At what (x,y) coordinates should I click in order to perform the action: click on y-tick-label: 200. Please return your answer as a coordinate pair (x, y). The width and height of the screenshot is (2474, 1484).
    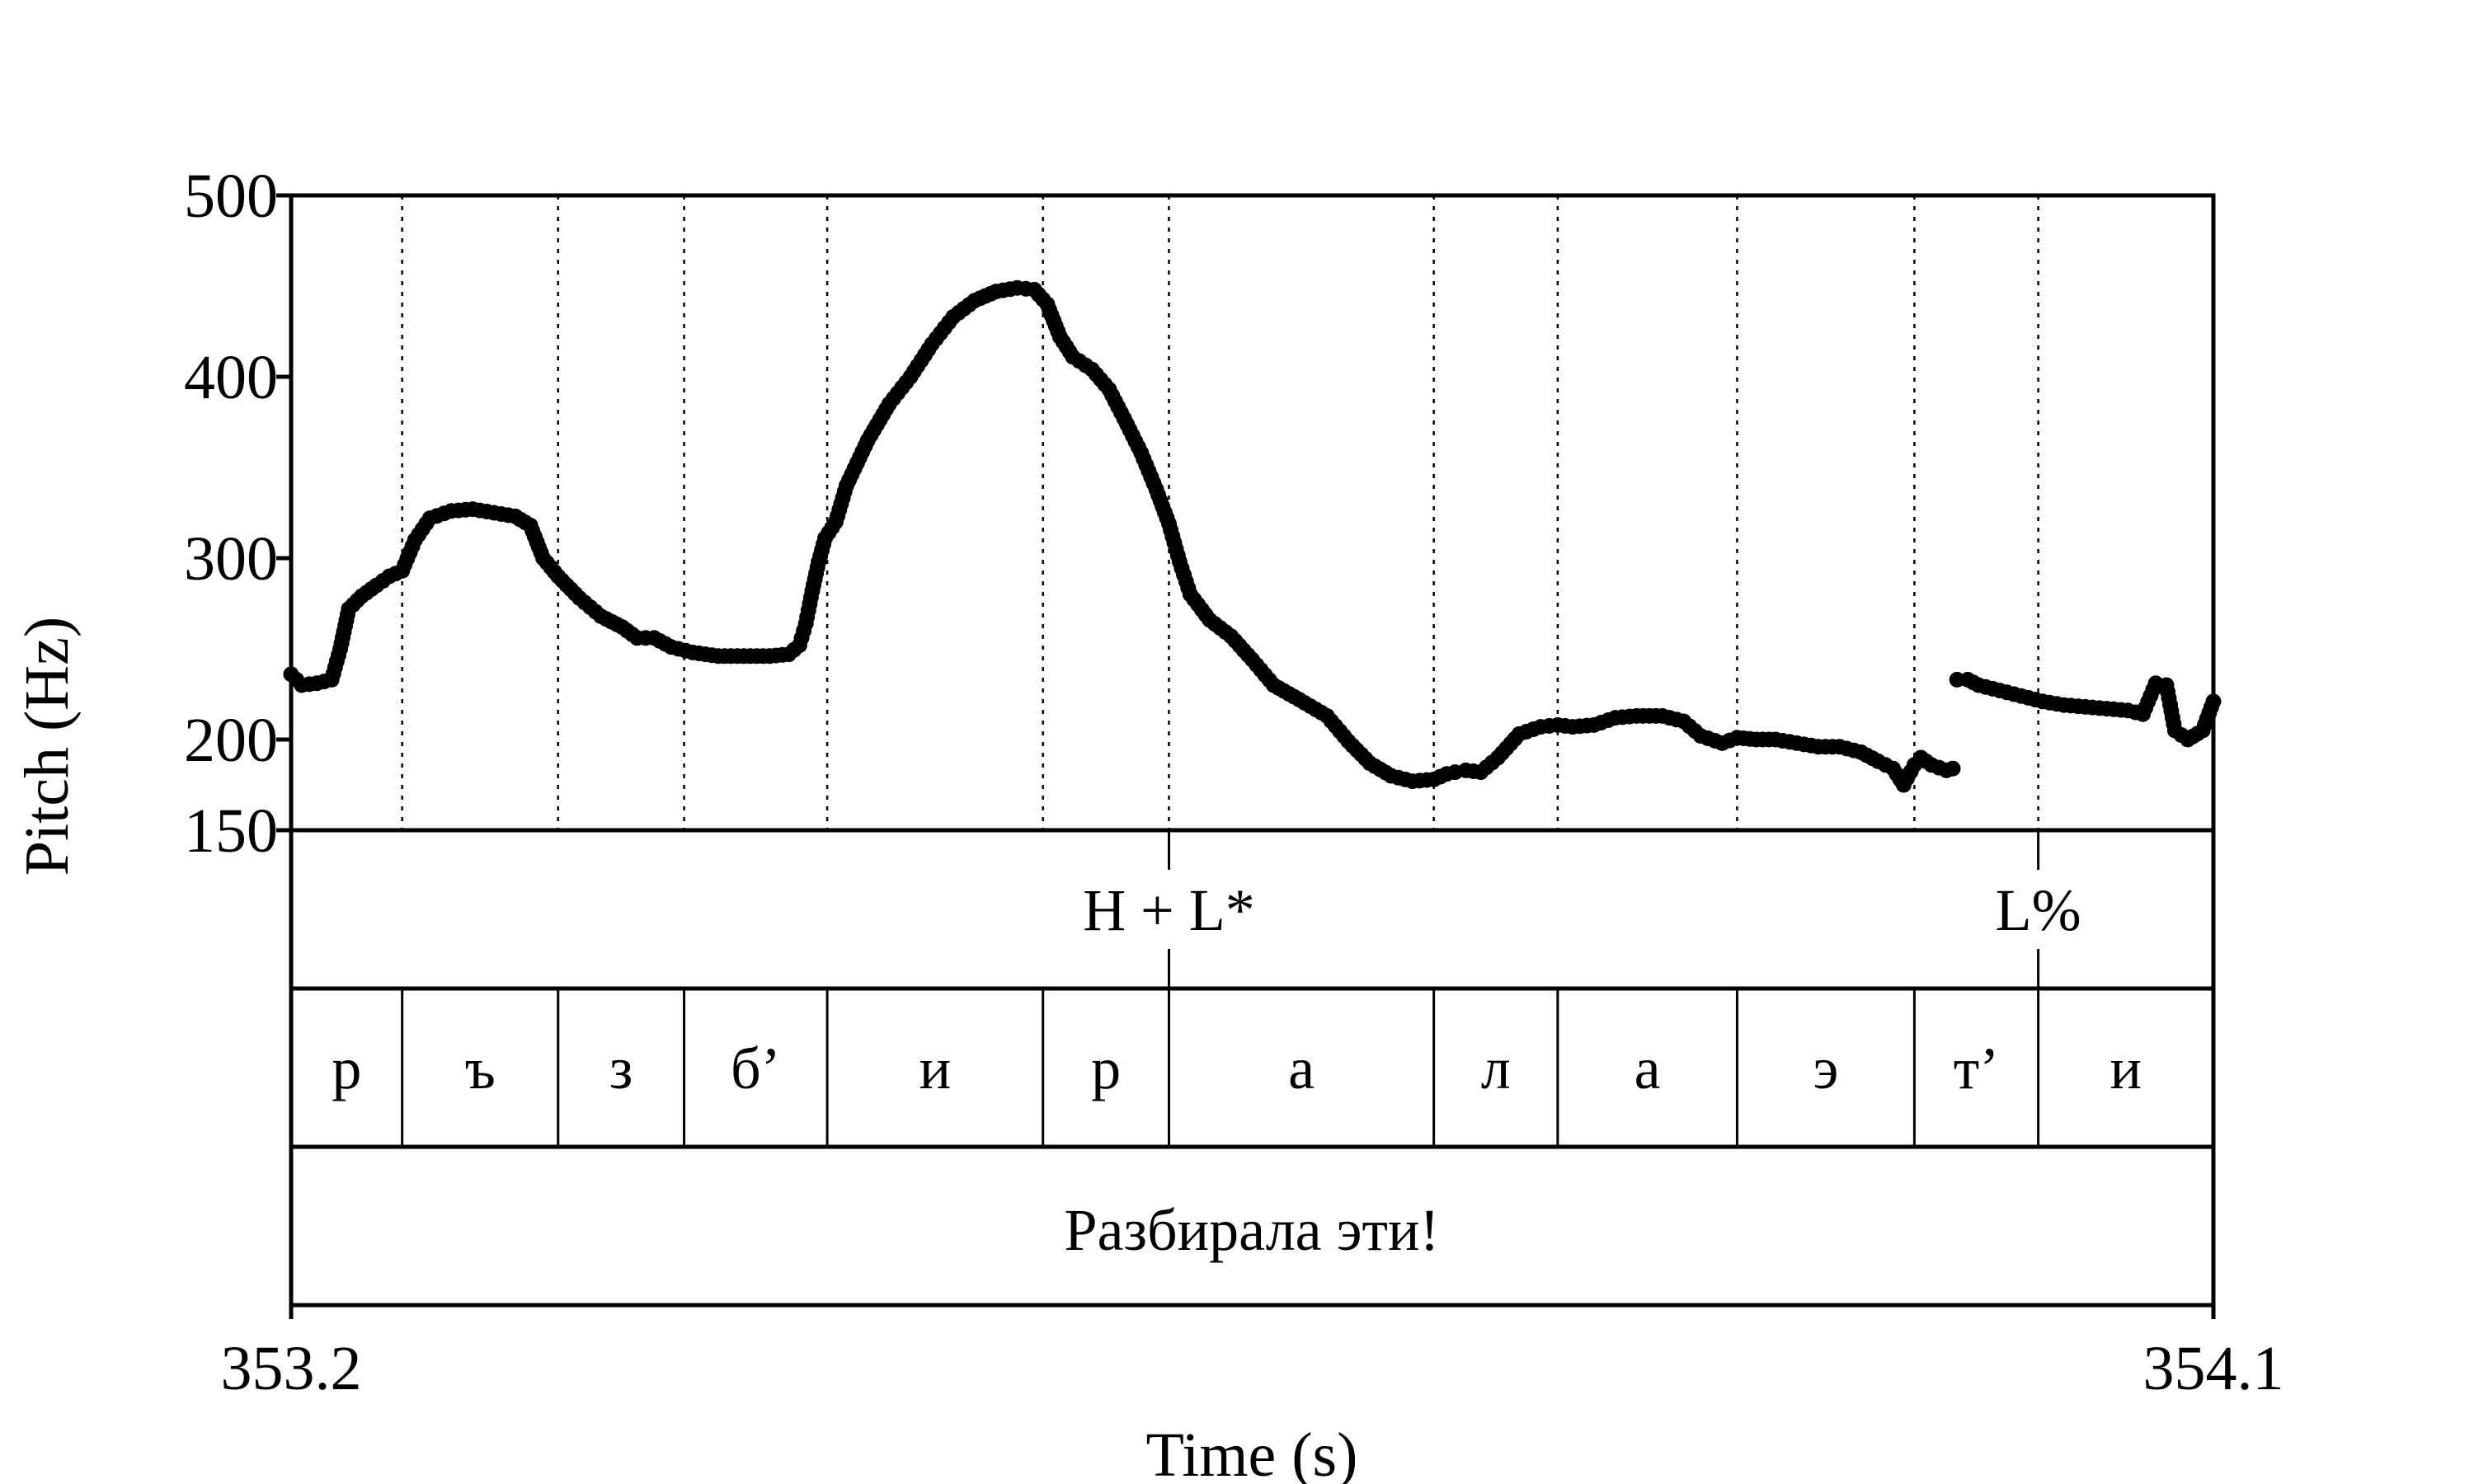
    Looking at the image, I should click on (231, 740).